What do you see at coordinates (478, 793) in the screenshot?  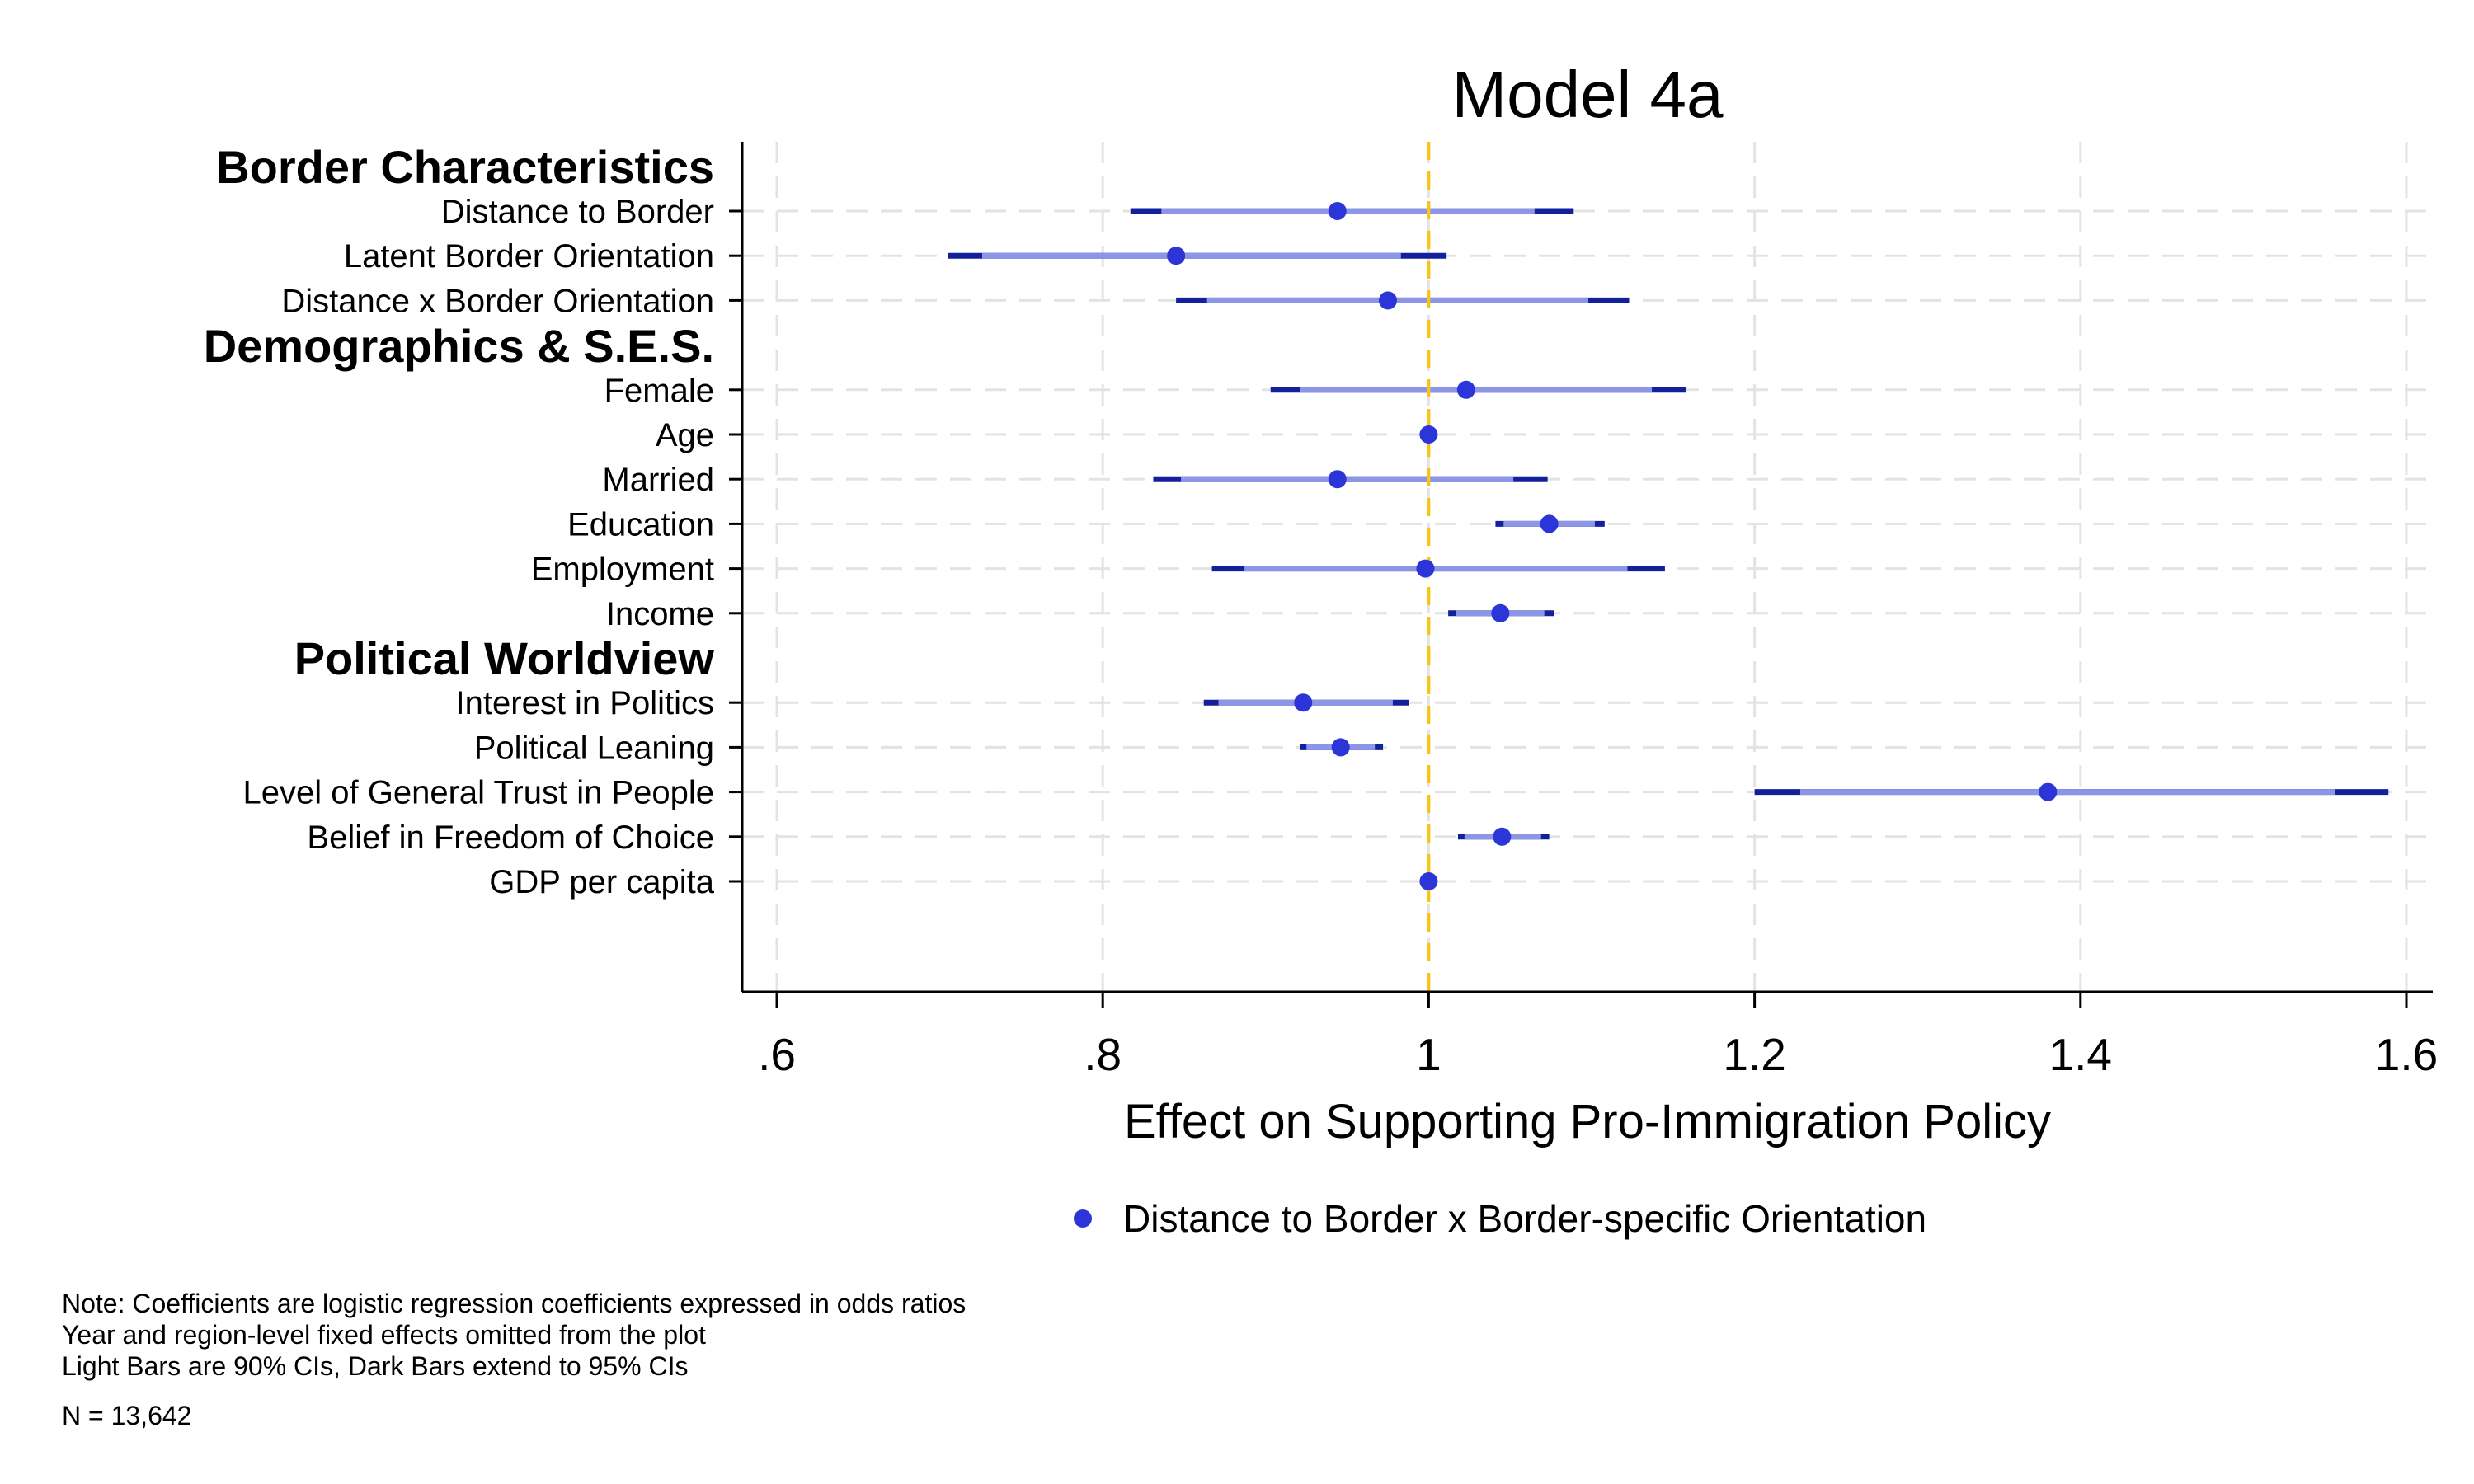 I see `row-label-level-of-general-trust-in-people: Level of General Trust in People` at bounding box center [478, 793].